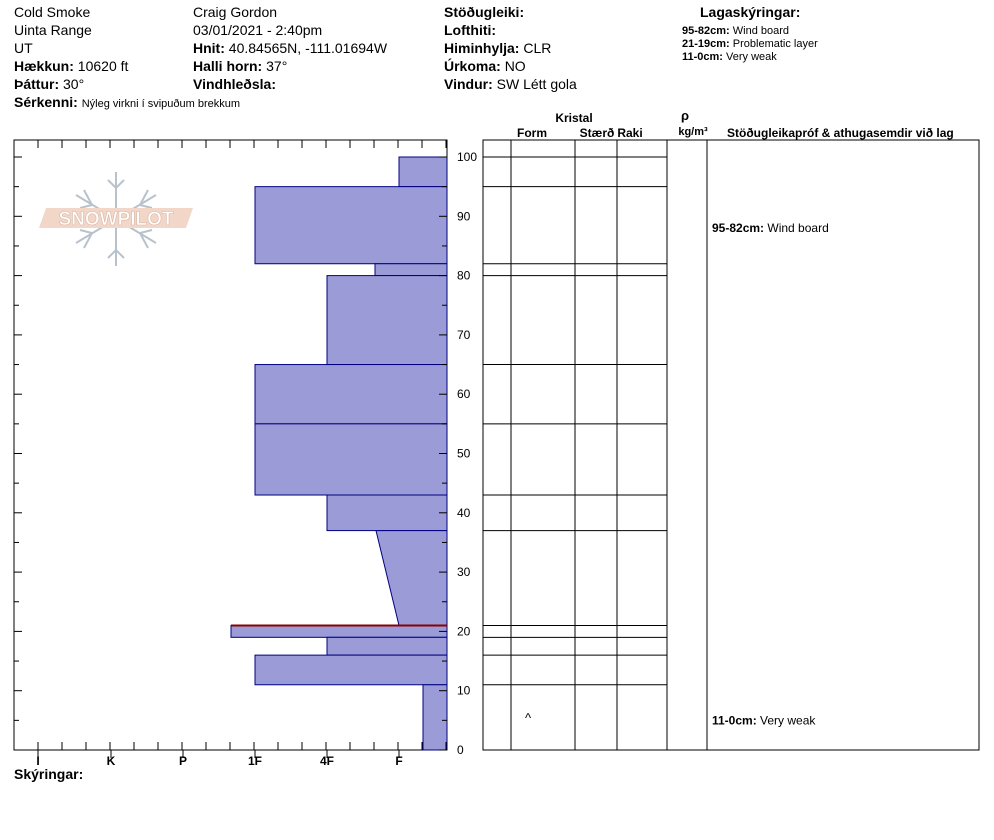 This screenshot has height=840, width=994. I want to click on watermark-text: SNOWPILOT, so click(115, 219).